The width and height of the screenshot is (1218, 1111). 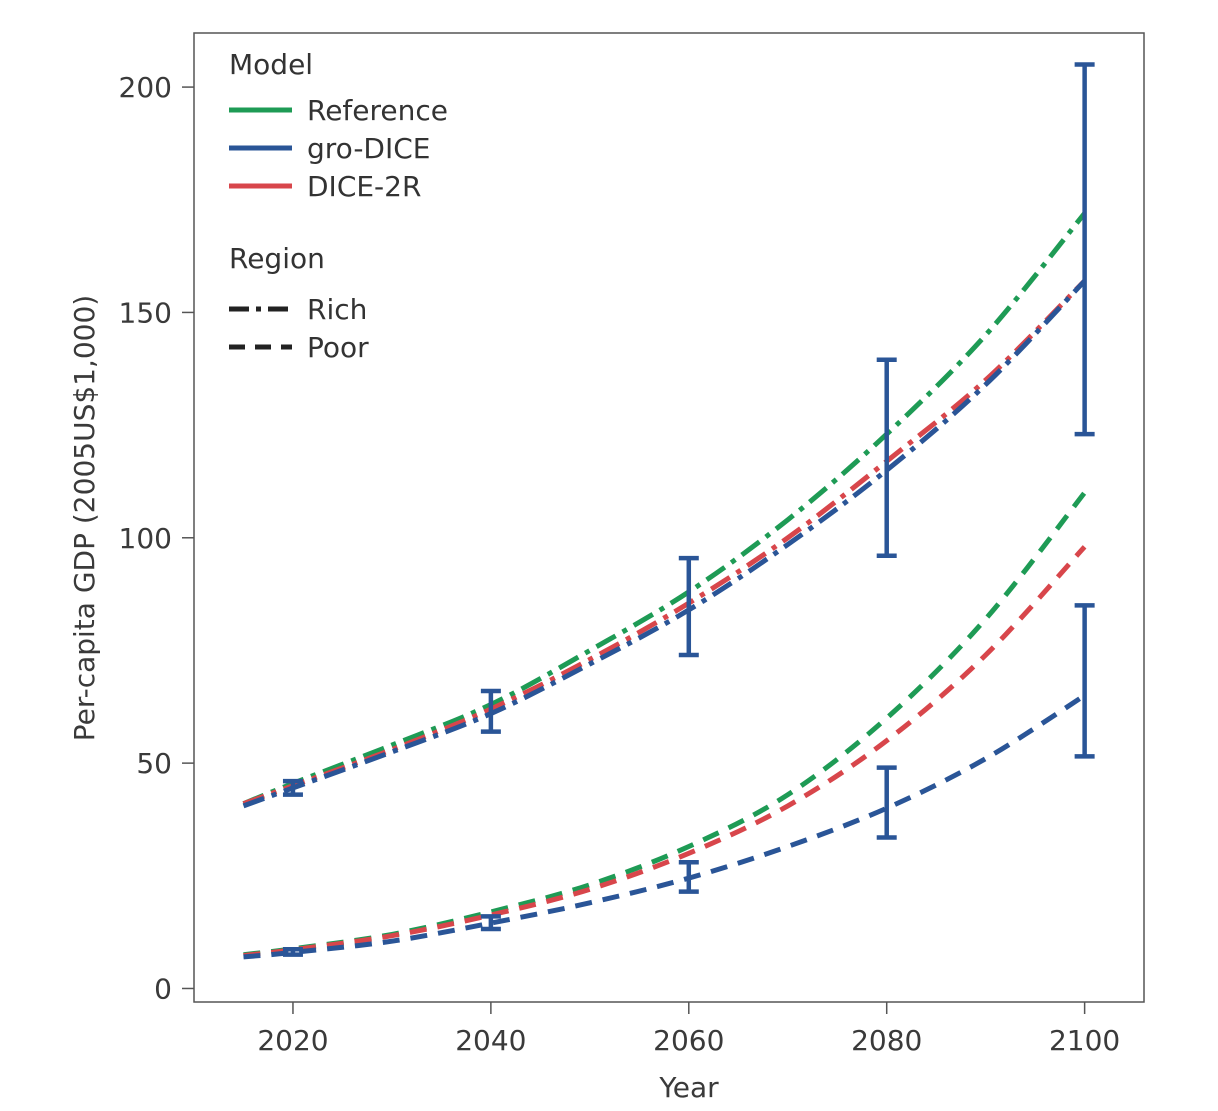 I want to click on legend-label-poor: Poor, so click(x=338, y=347).